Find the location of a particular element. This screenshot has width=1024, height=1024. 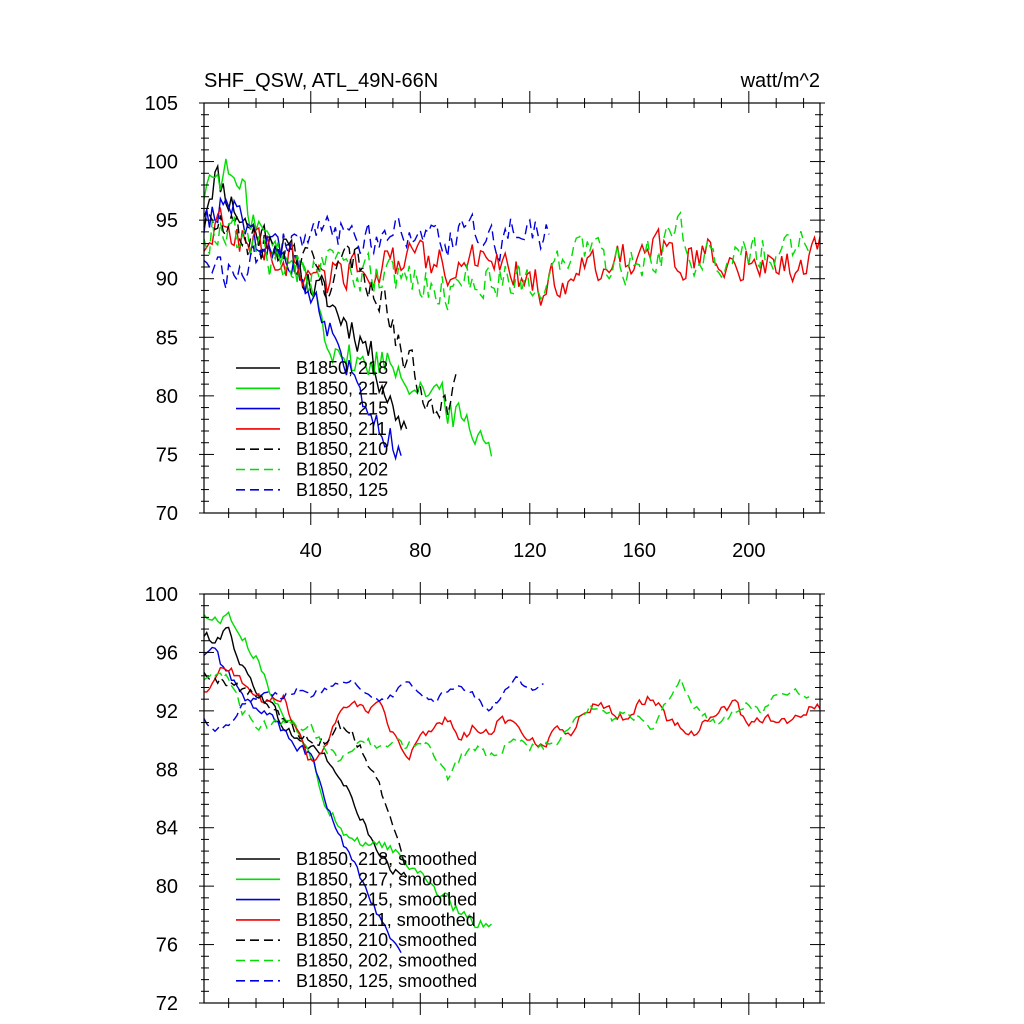

legend-label: B1850, 218 is located at coordinates (342, 368).